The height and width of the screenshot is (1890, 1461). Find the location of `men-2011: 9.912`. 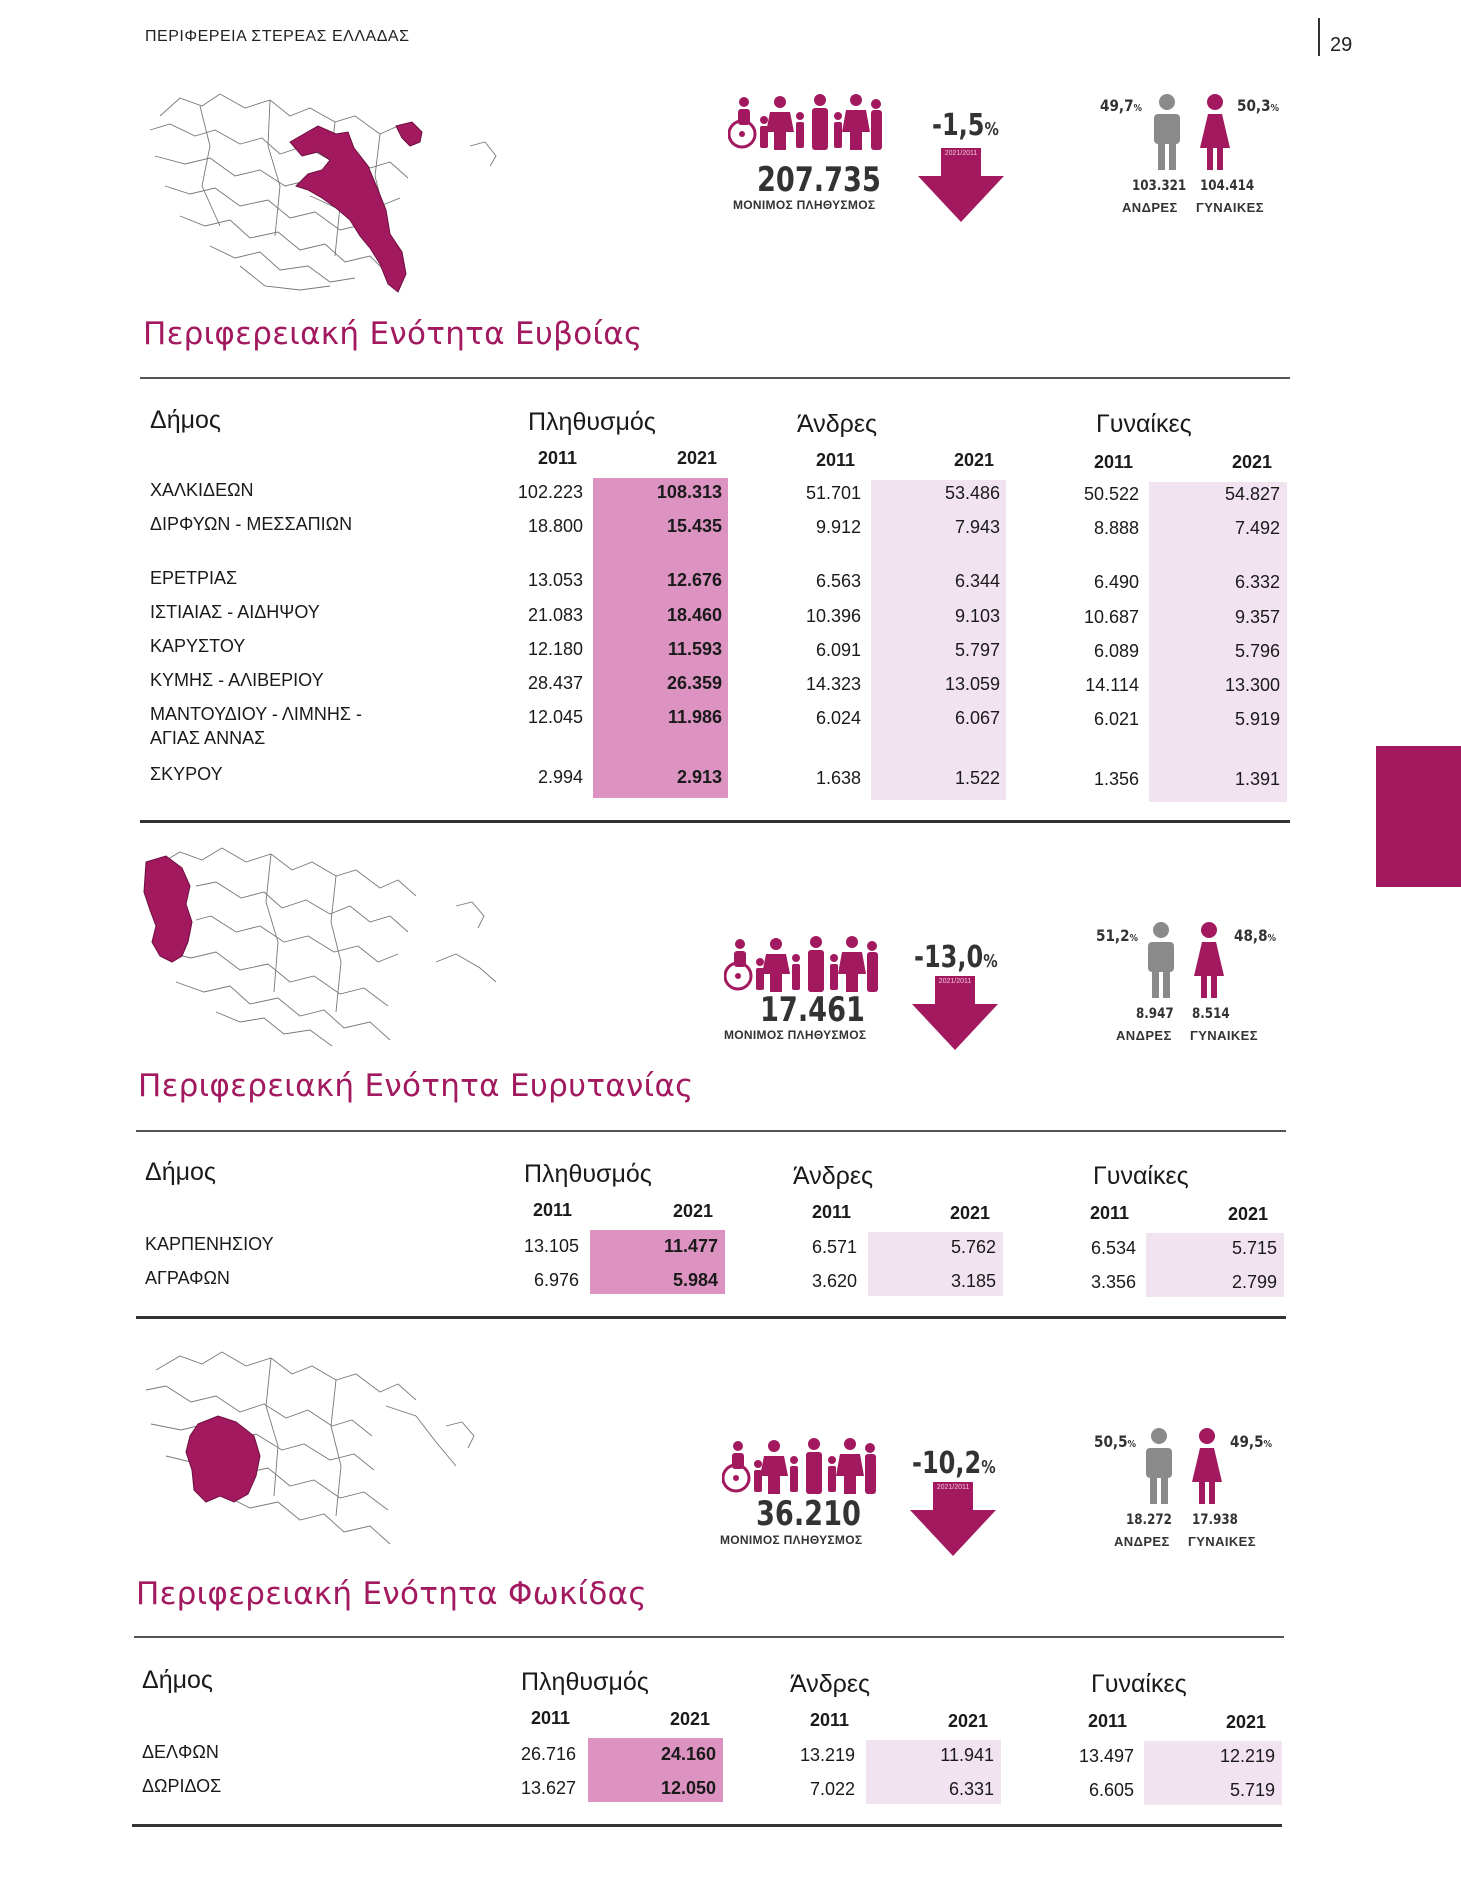

men-2011: 9.912 is located at coordinates (838, 527).